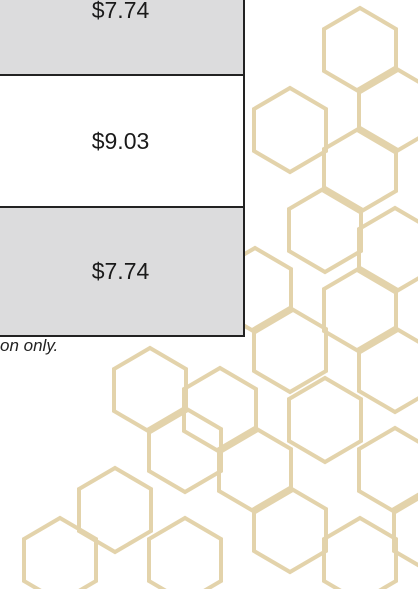  I want to click on table-row: $9.03, so click(122, 141).